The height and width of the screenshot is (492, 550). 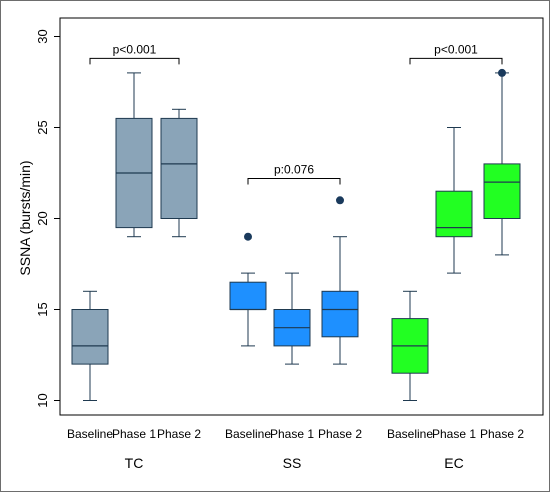 I want to click on box-tc-baseline, so click(x=90, y=345).